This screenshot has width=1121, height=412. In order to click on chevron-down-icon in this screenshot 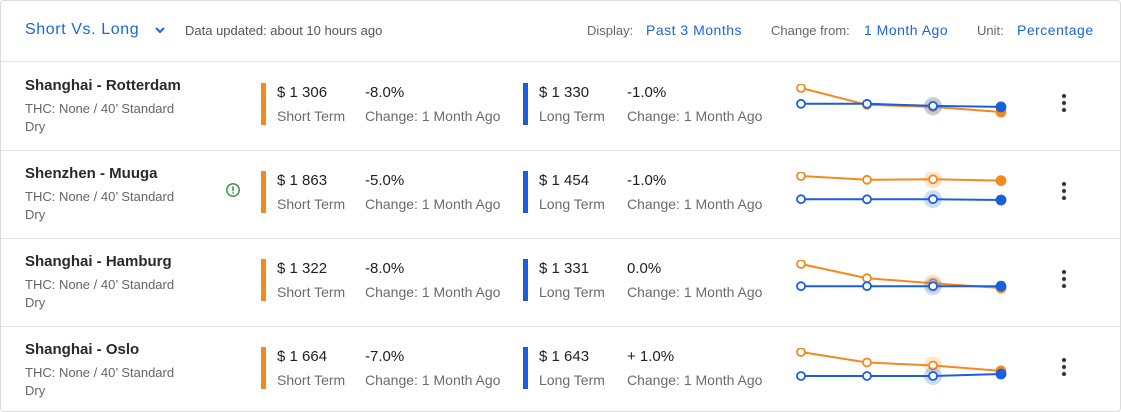, I will do `click(160, 32)`.